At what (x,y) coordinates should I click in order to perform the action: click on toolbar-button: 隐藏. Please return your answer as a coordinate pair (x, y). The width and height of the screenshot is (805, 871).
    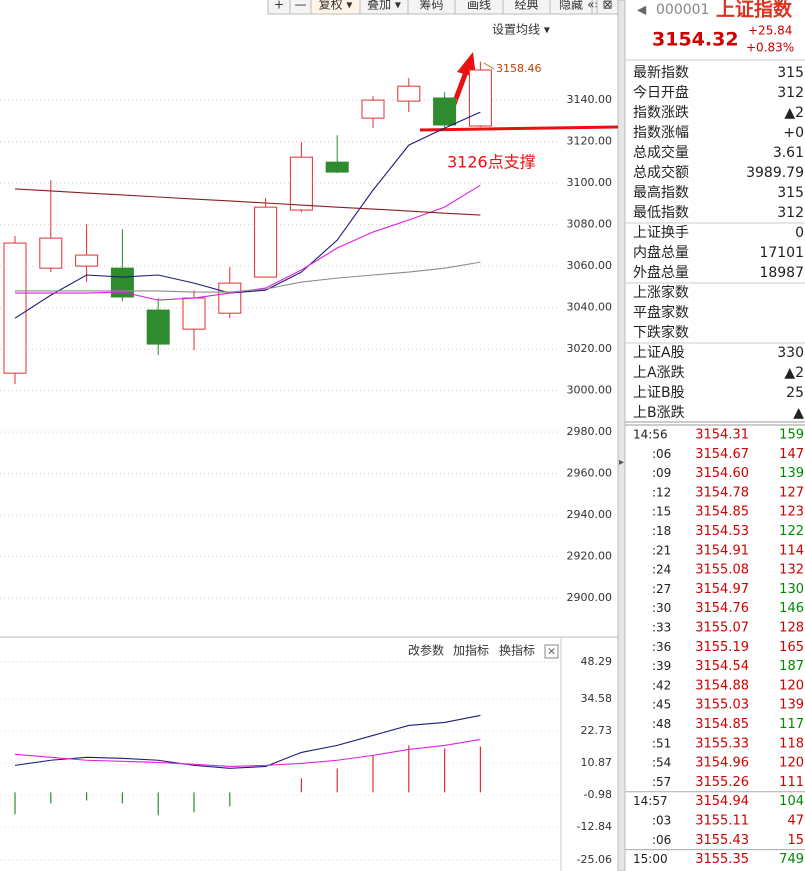
    Looking at the image, I should click on (571, 6).